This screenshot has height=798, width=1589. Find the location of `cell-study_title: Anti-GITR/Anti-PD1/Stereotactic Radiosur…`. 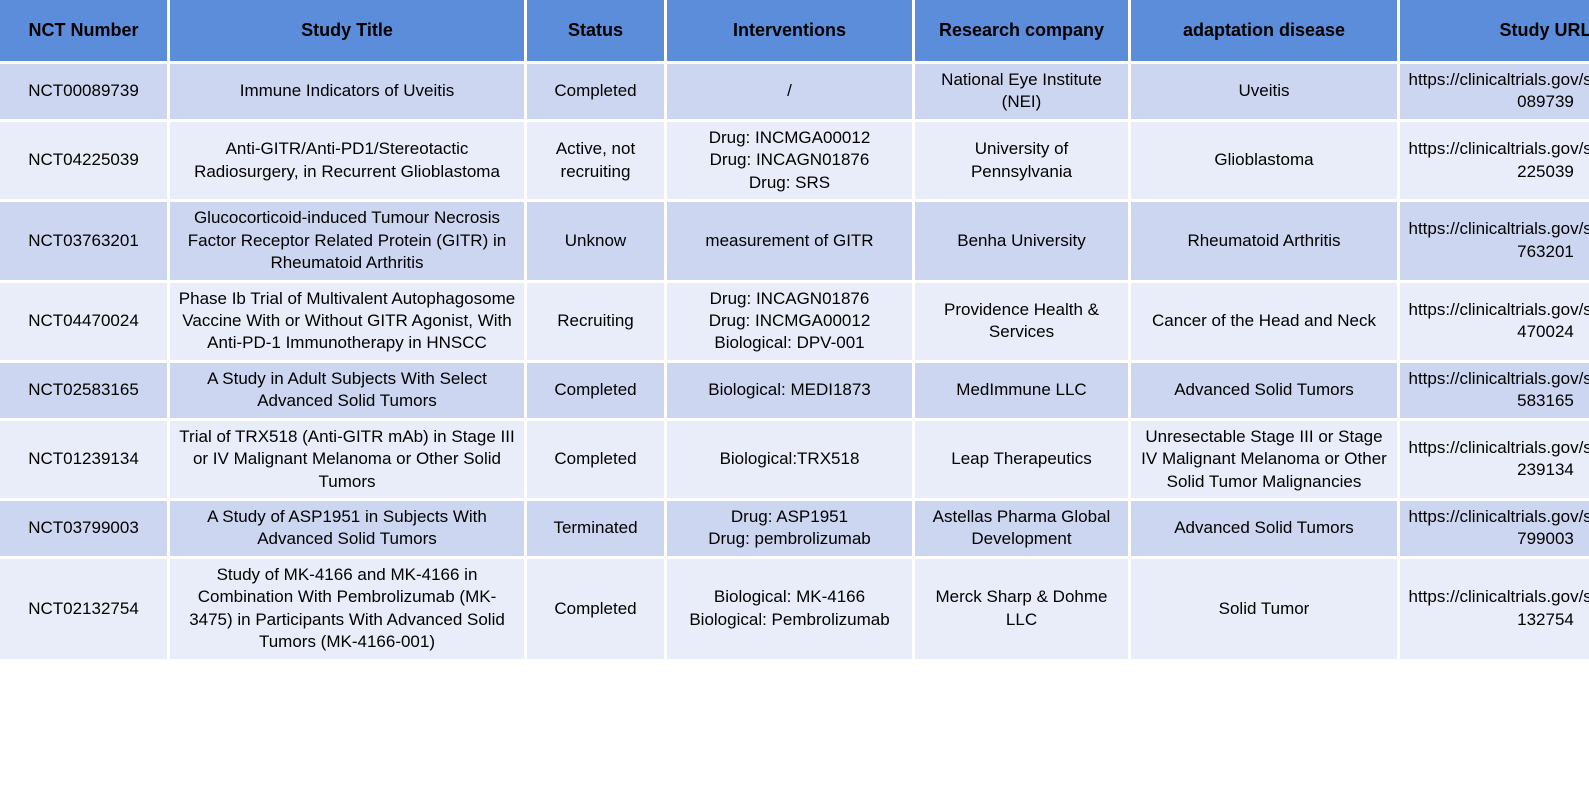

cell-study_title: Anti-GITR/Anti-PD1/Stereotactic Radiosur… is located at coordinates (347, 160).